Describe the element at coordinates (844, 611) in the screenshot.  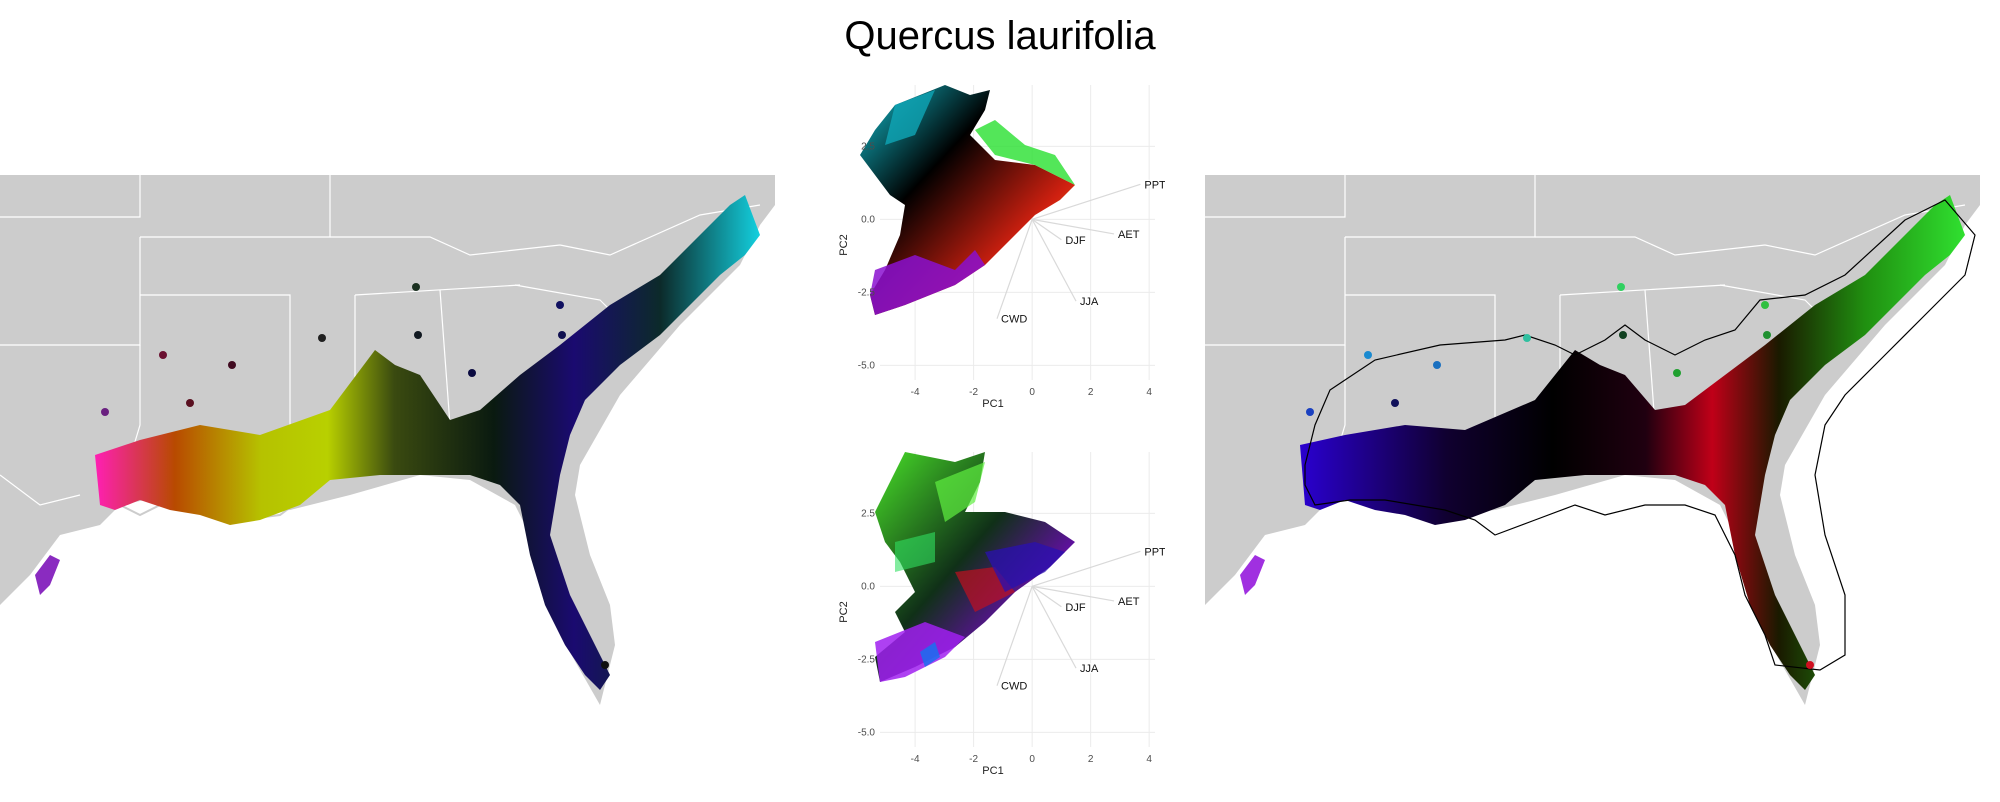
I see `pca-bottom-ylabel: PC2` at that location.